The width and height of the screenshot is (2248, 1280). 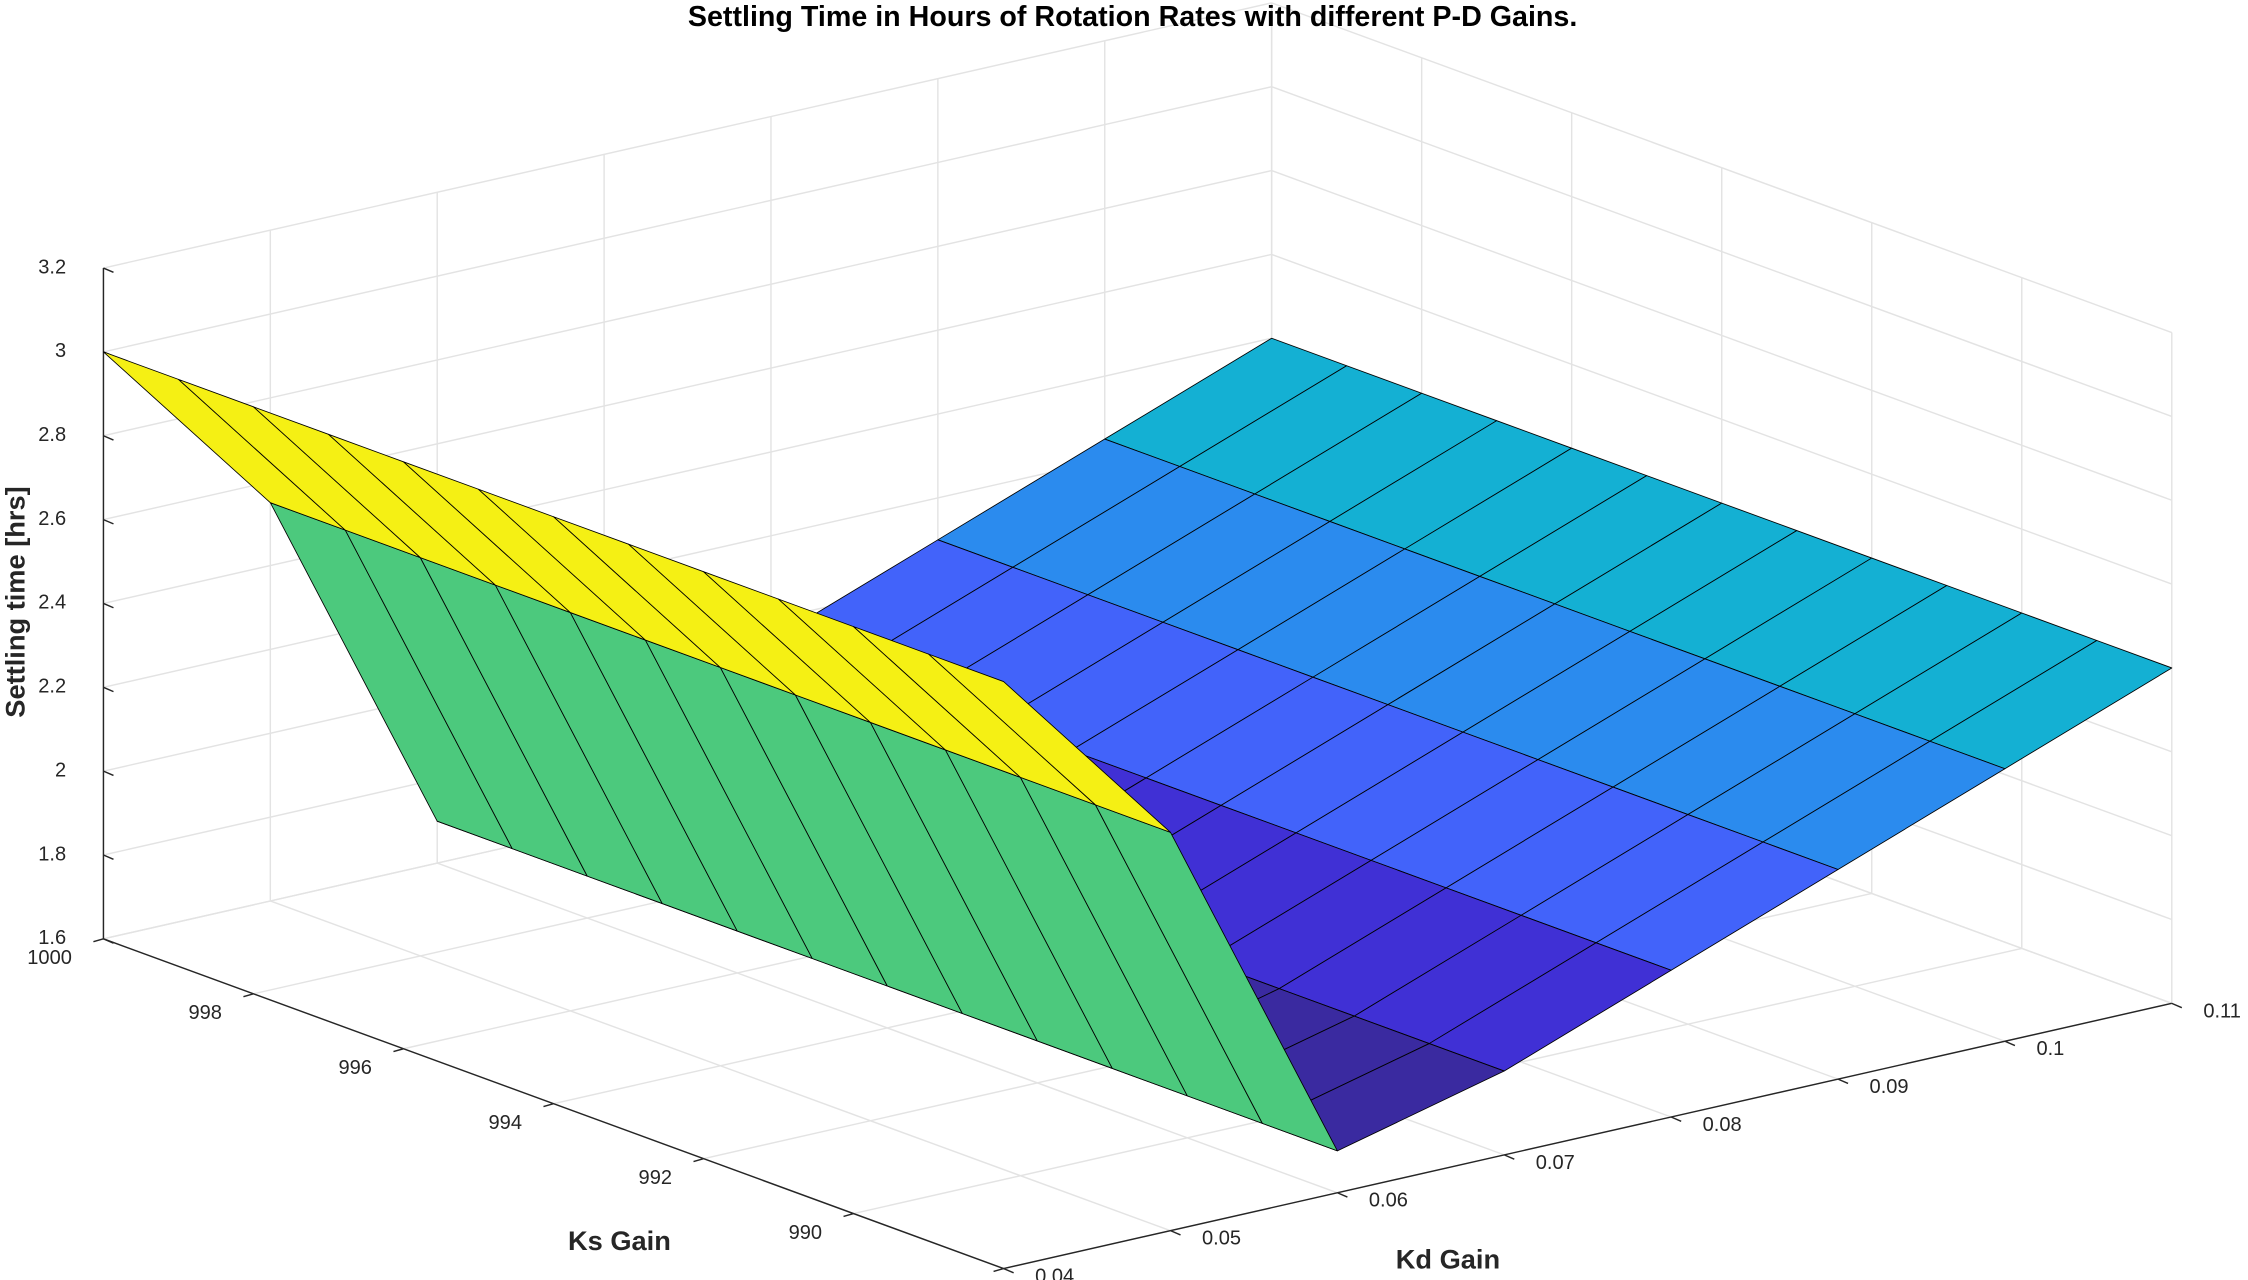 What do you see at coordinates (1448, 1259) in the screenshot?
I see `y-axis-label: Kd Gain` at bounding box center [1448, 1259].